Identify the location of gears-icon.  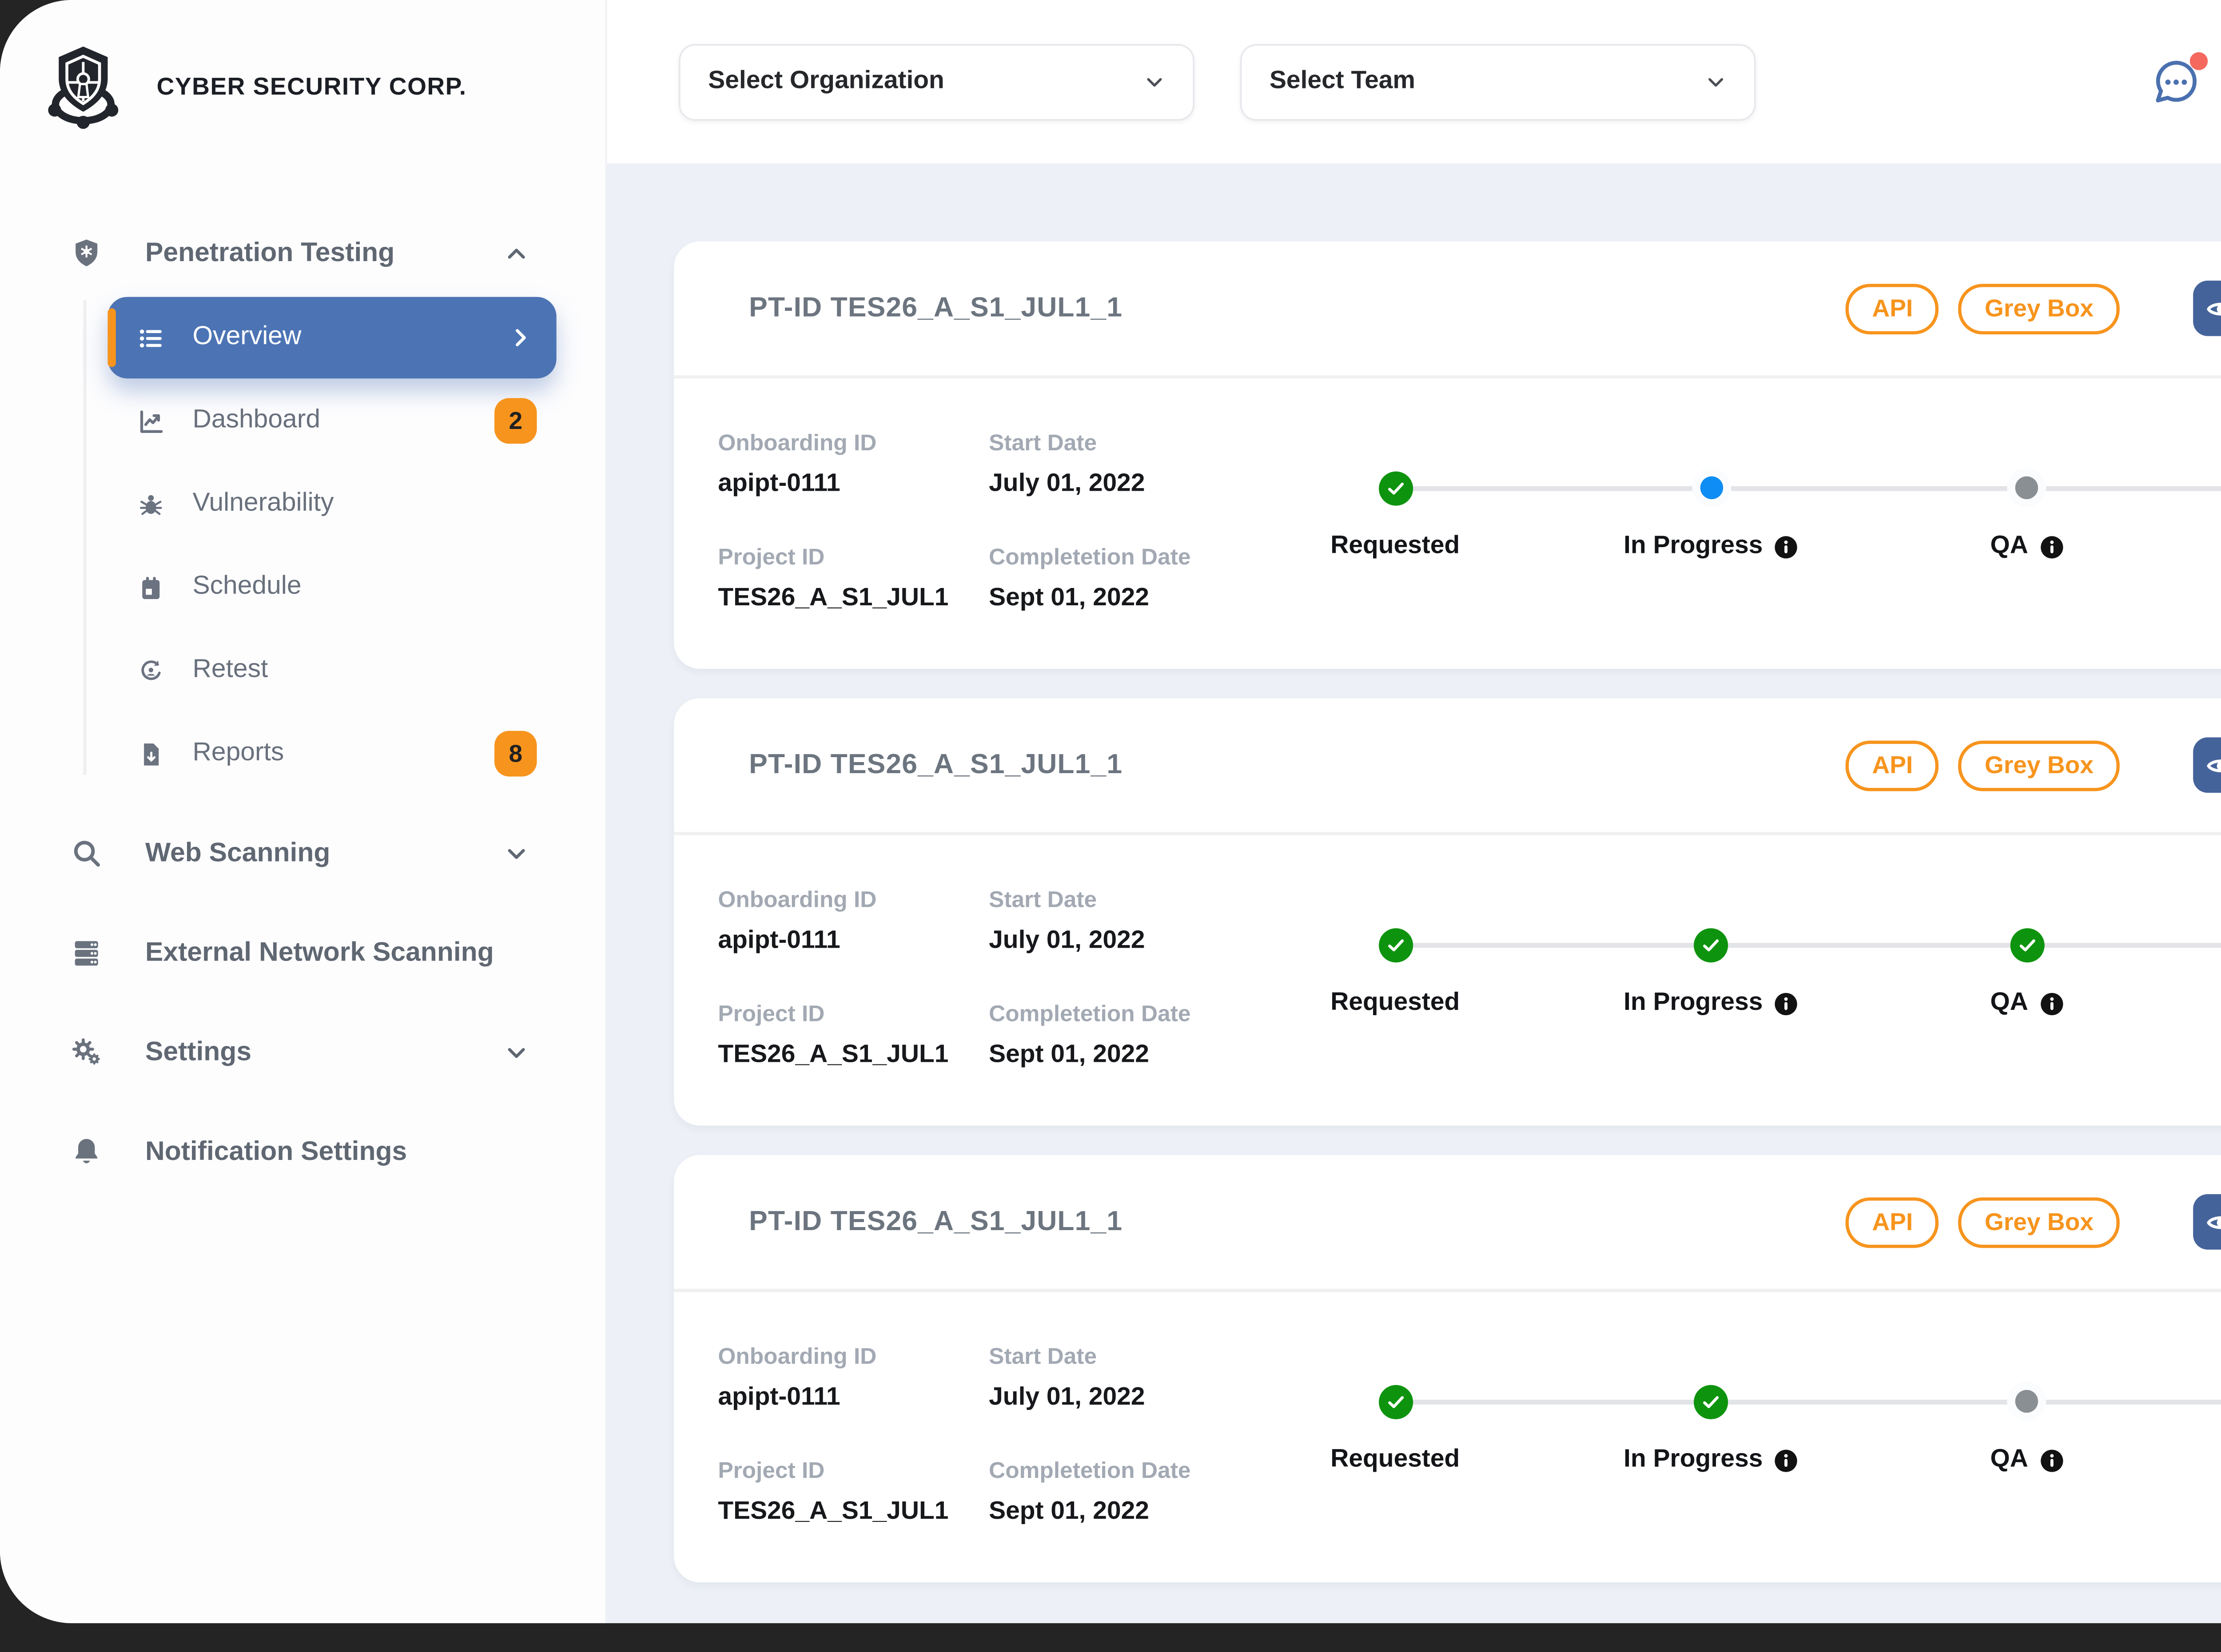
(86, 1052).